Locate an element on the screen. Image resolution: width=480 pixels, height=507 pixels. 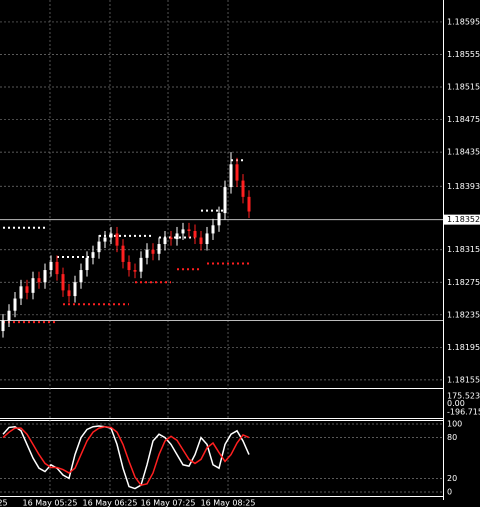
y-tick-label: 1.18275 is located at coordinates (463, 282).